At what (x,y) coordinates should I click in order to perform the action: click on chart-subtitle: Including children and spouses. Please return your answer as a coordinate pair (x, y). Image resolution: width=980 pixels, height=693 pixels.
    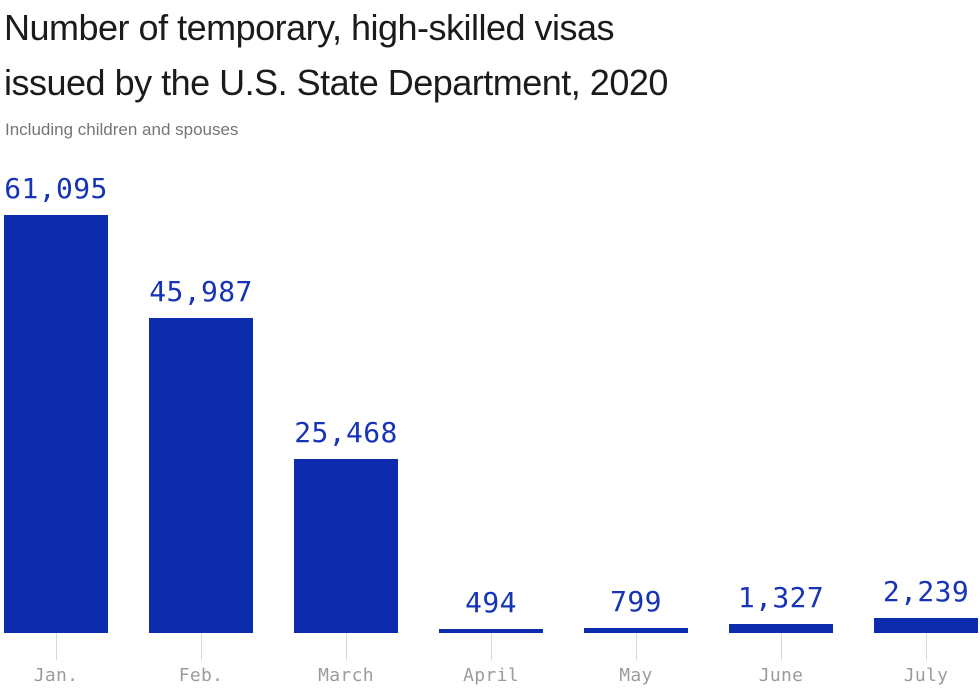
    Looking at the image, I should click on (122, 129).